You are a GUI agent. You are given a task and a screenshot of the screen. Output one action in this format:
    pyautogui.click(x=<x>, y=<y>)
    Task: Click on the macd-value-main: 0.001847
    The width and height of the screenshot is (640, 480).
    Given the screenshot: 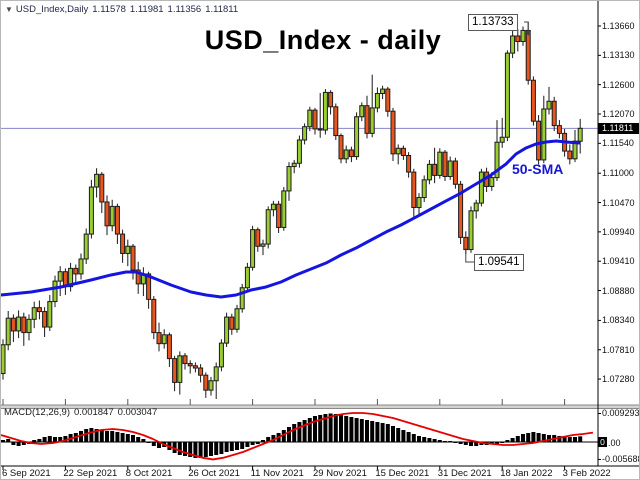 What is the action you would take?
    pyautogui.click(x=94, y=412)
    